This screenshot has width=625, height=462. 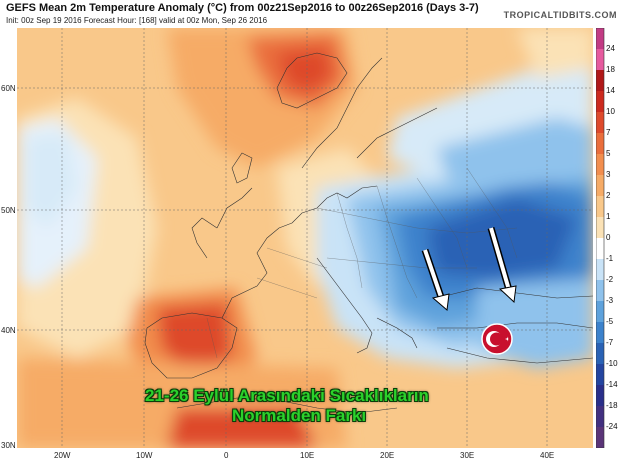 I want to click on colorbar-tick-label: 2, so click(x=608, y=195).